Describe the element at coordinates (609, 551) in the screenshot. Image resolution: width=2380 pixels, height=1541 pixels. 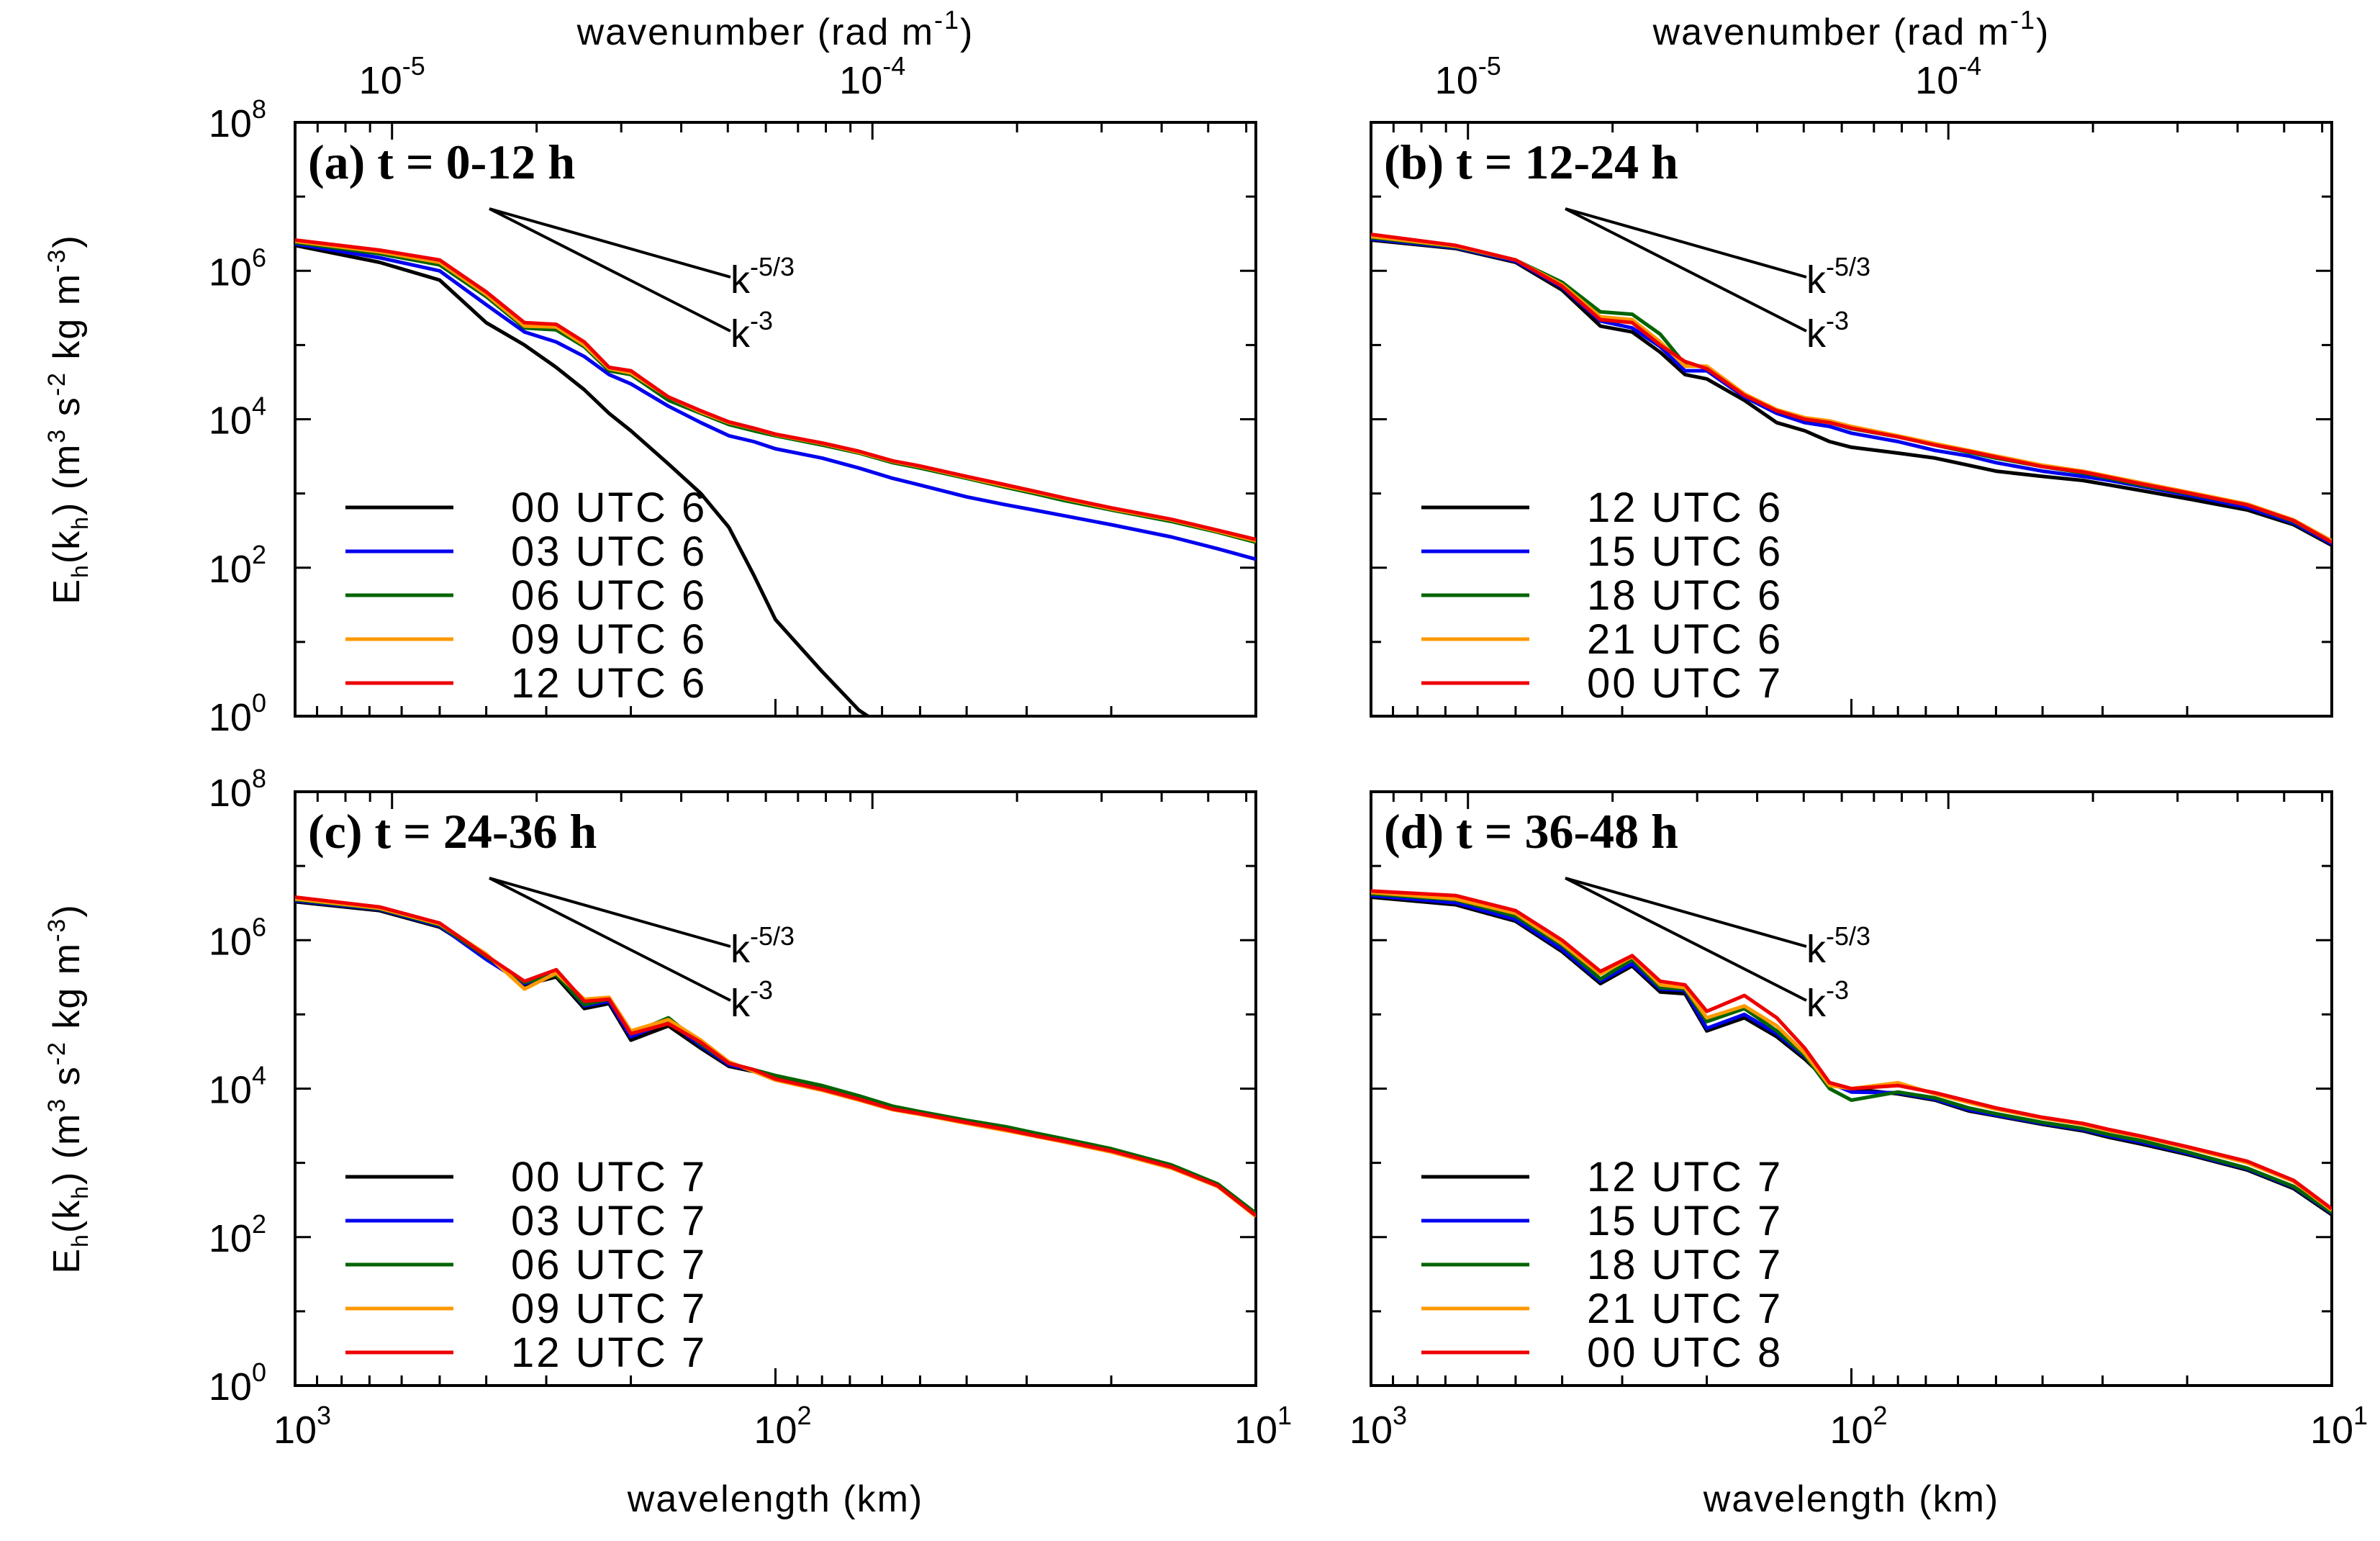
I see `legend-label-a-1: 03 UTC 6` at that location.